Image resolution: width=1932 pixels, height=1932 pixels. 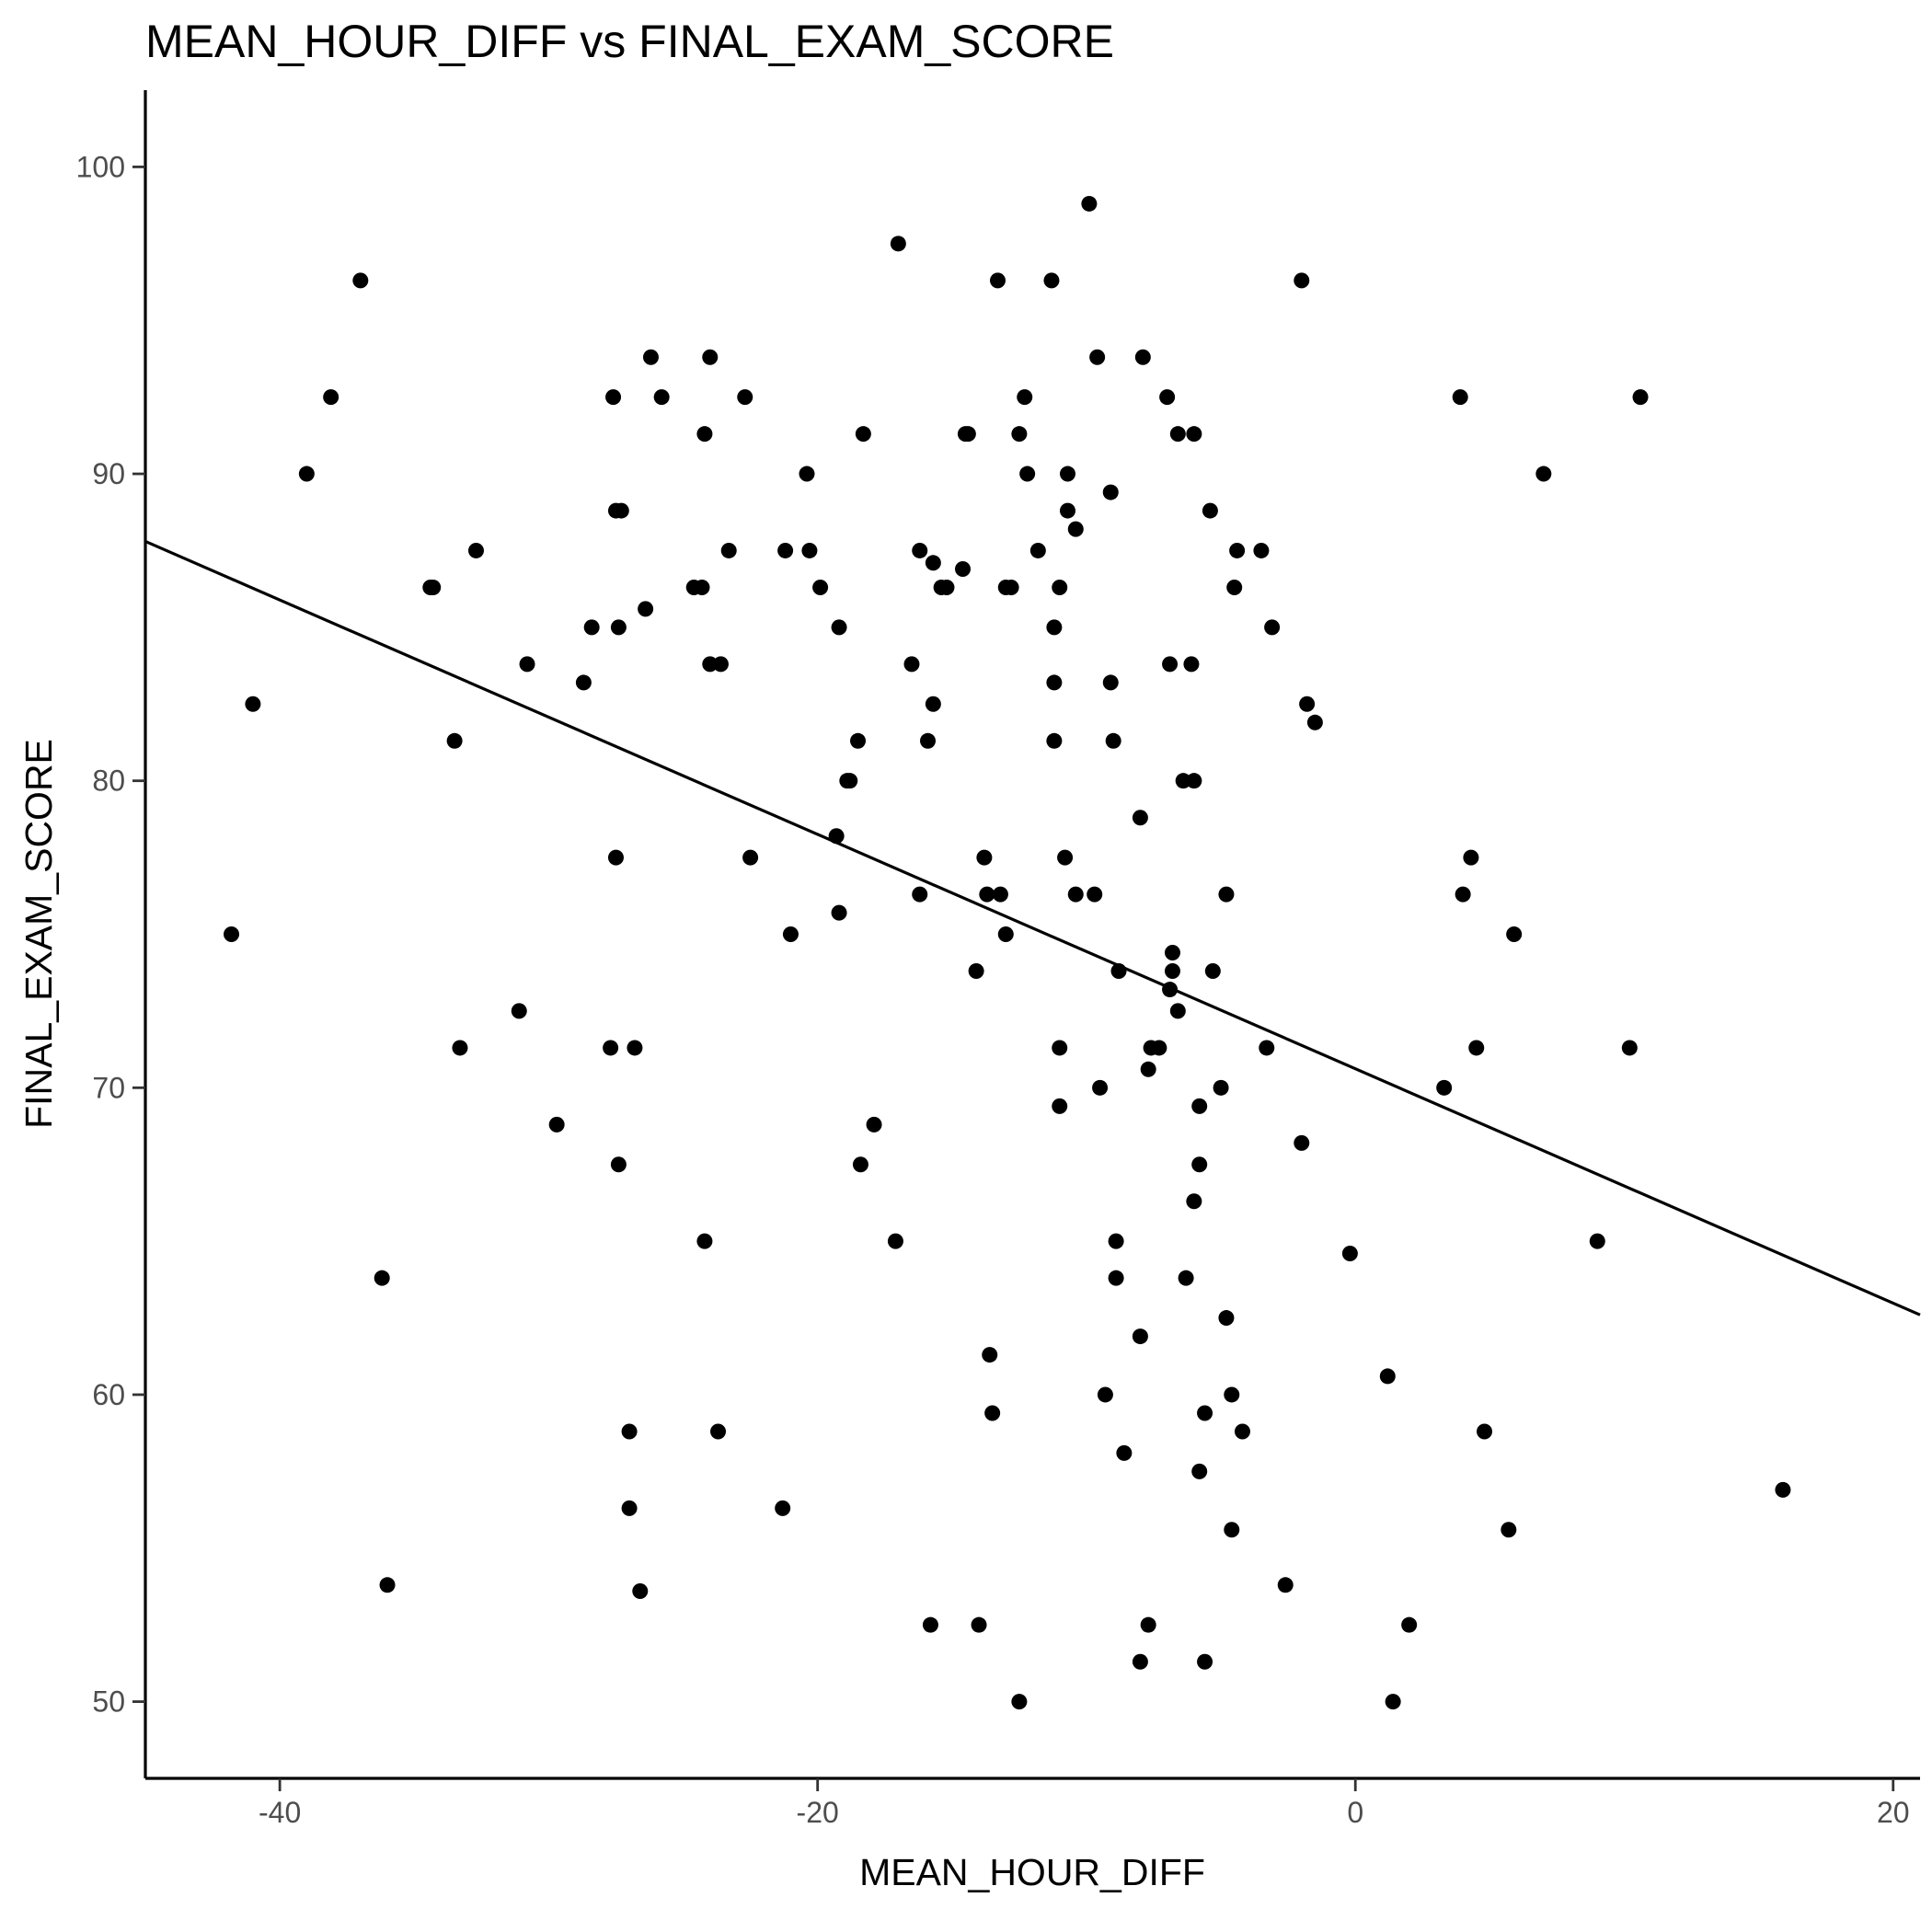 I want to click on y-axis-title: FINAL_EXAM_SCORE, so click(x=38, y=934).